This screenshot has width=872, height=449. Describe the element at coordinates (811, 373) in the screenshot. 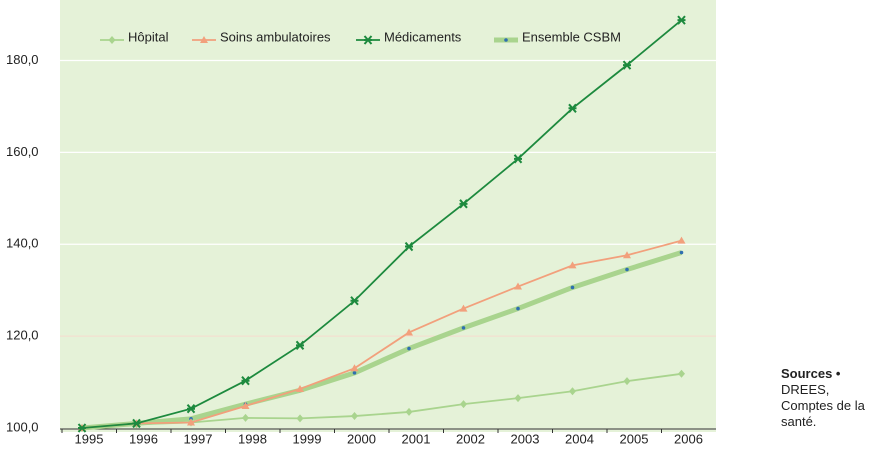

I see `source-label: Sources •` at that location.